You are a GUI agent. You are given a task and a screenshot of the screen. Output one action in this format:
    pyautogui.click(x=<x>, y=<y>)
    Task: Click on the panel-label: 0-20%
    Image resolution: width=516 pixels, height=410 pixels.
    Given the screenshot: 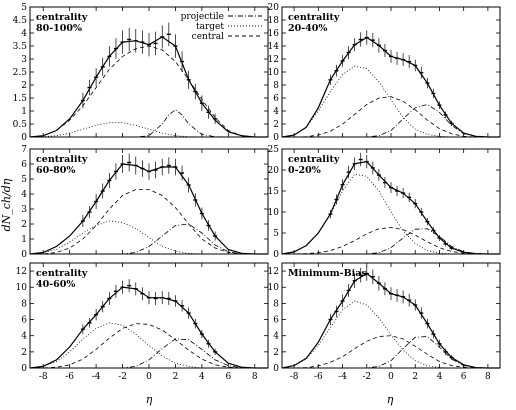 What is the action you would take?
    pyautogui.click(x=304, y=170)
    